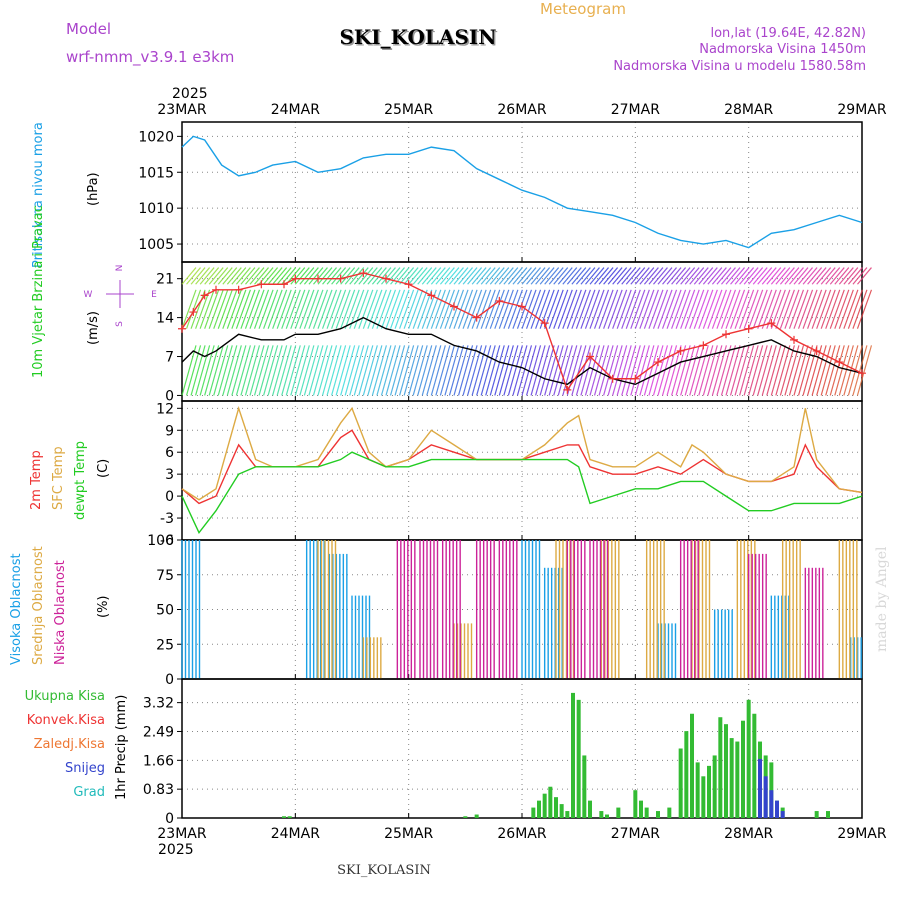 This screenshot has height=900, width=900. Describe the element at coordinates (169, 475) in the screenshot. I see `y-tick-label: 3` at that location.